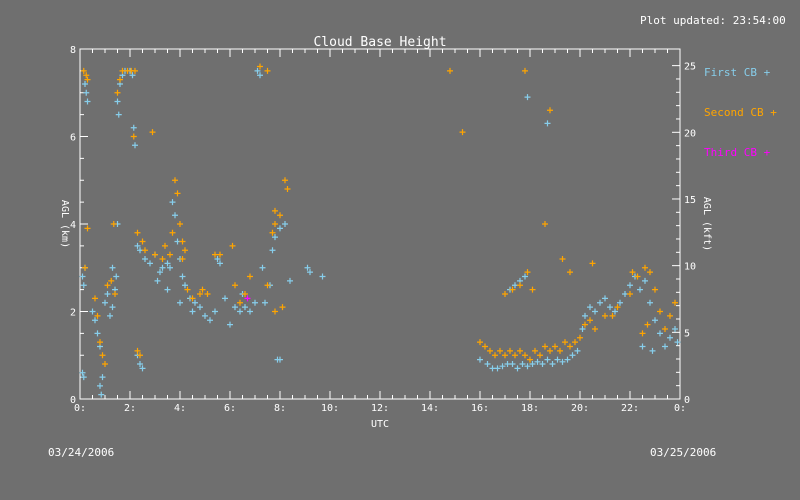  I want to click on y-tick-label: 4, so click(73, 225).